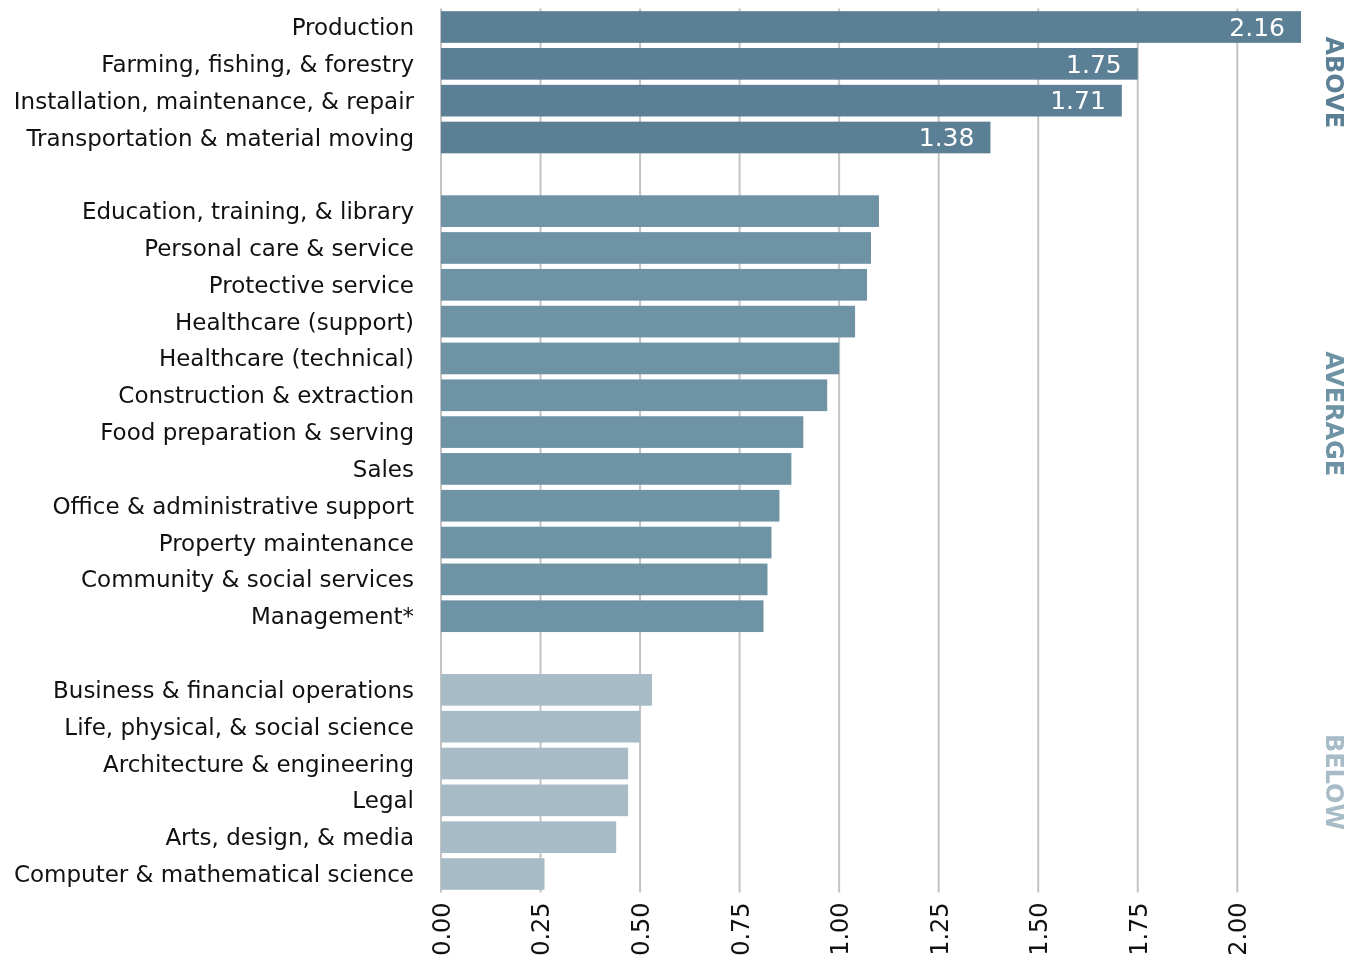 The image size is (1361, 971). I want to click on y-tick-label: Sales, so click(383, 468).